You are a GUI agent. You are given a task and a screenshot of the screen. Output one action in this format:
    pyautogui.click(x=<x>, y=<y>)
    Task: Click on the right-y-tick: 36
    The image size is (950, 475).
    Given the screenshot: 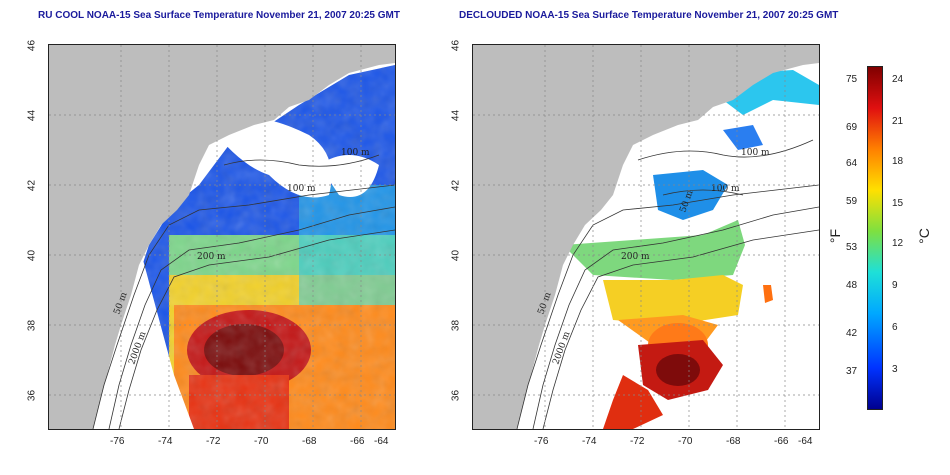 What is the action you would take?
    pyautogui.click(x=456, y=395)
    